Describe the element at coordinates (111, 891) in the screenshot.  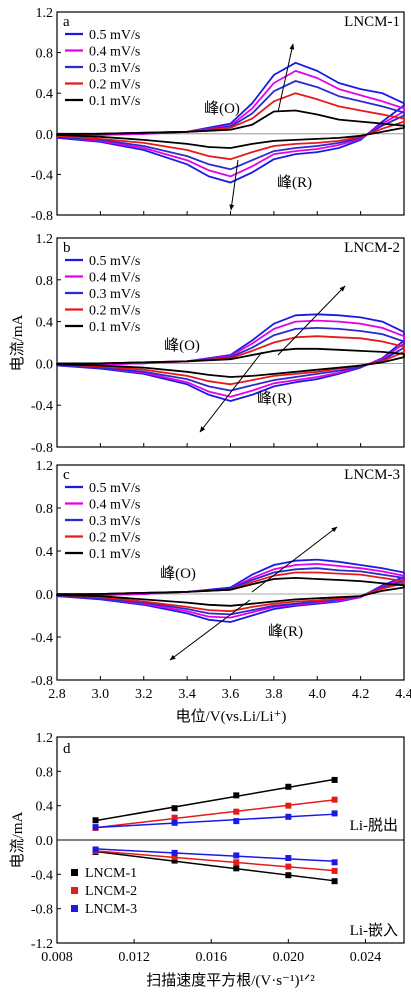
I see `legend-label: LNCM-2` at that location.